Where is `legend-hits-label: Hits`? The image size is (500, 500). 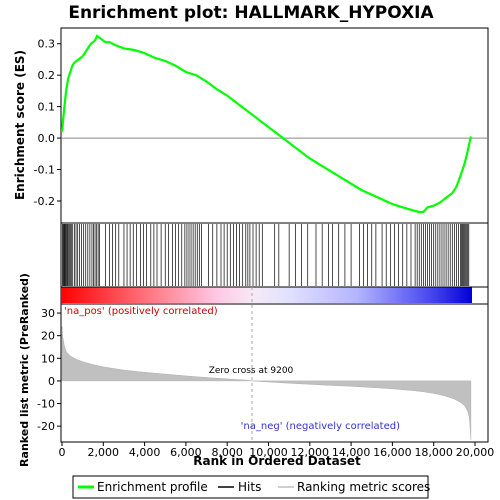
legend-hits-label: Hits is located at coordinates (249, 487).